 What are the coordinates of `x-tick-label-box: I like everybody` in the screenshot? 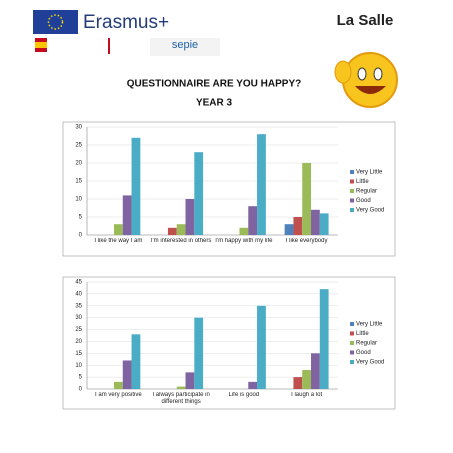 It's located at (306, 241).